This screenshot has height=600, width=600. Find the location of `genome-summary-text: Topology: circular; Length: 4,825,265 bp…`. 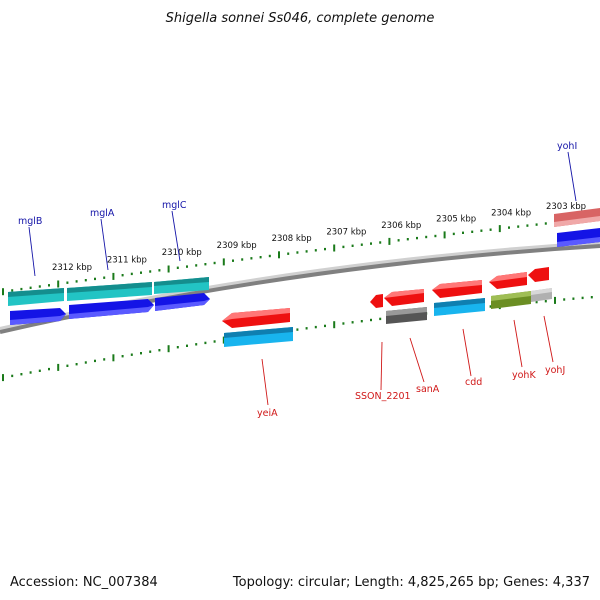

genome-summary-text: Topology: circular; Length: 4,825,265 bp… is located at coordinates (411, 582).